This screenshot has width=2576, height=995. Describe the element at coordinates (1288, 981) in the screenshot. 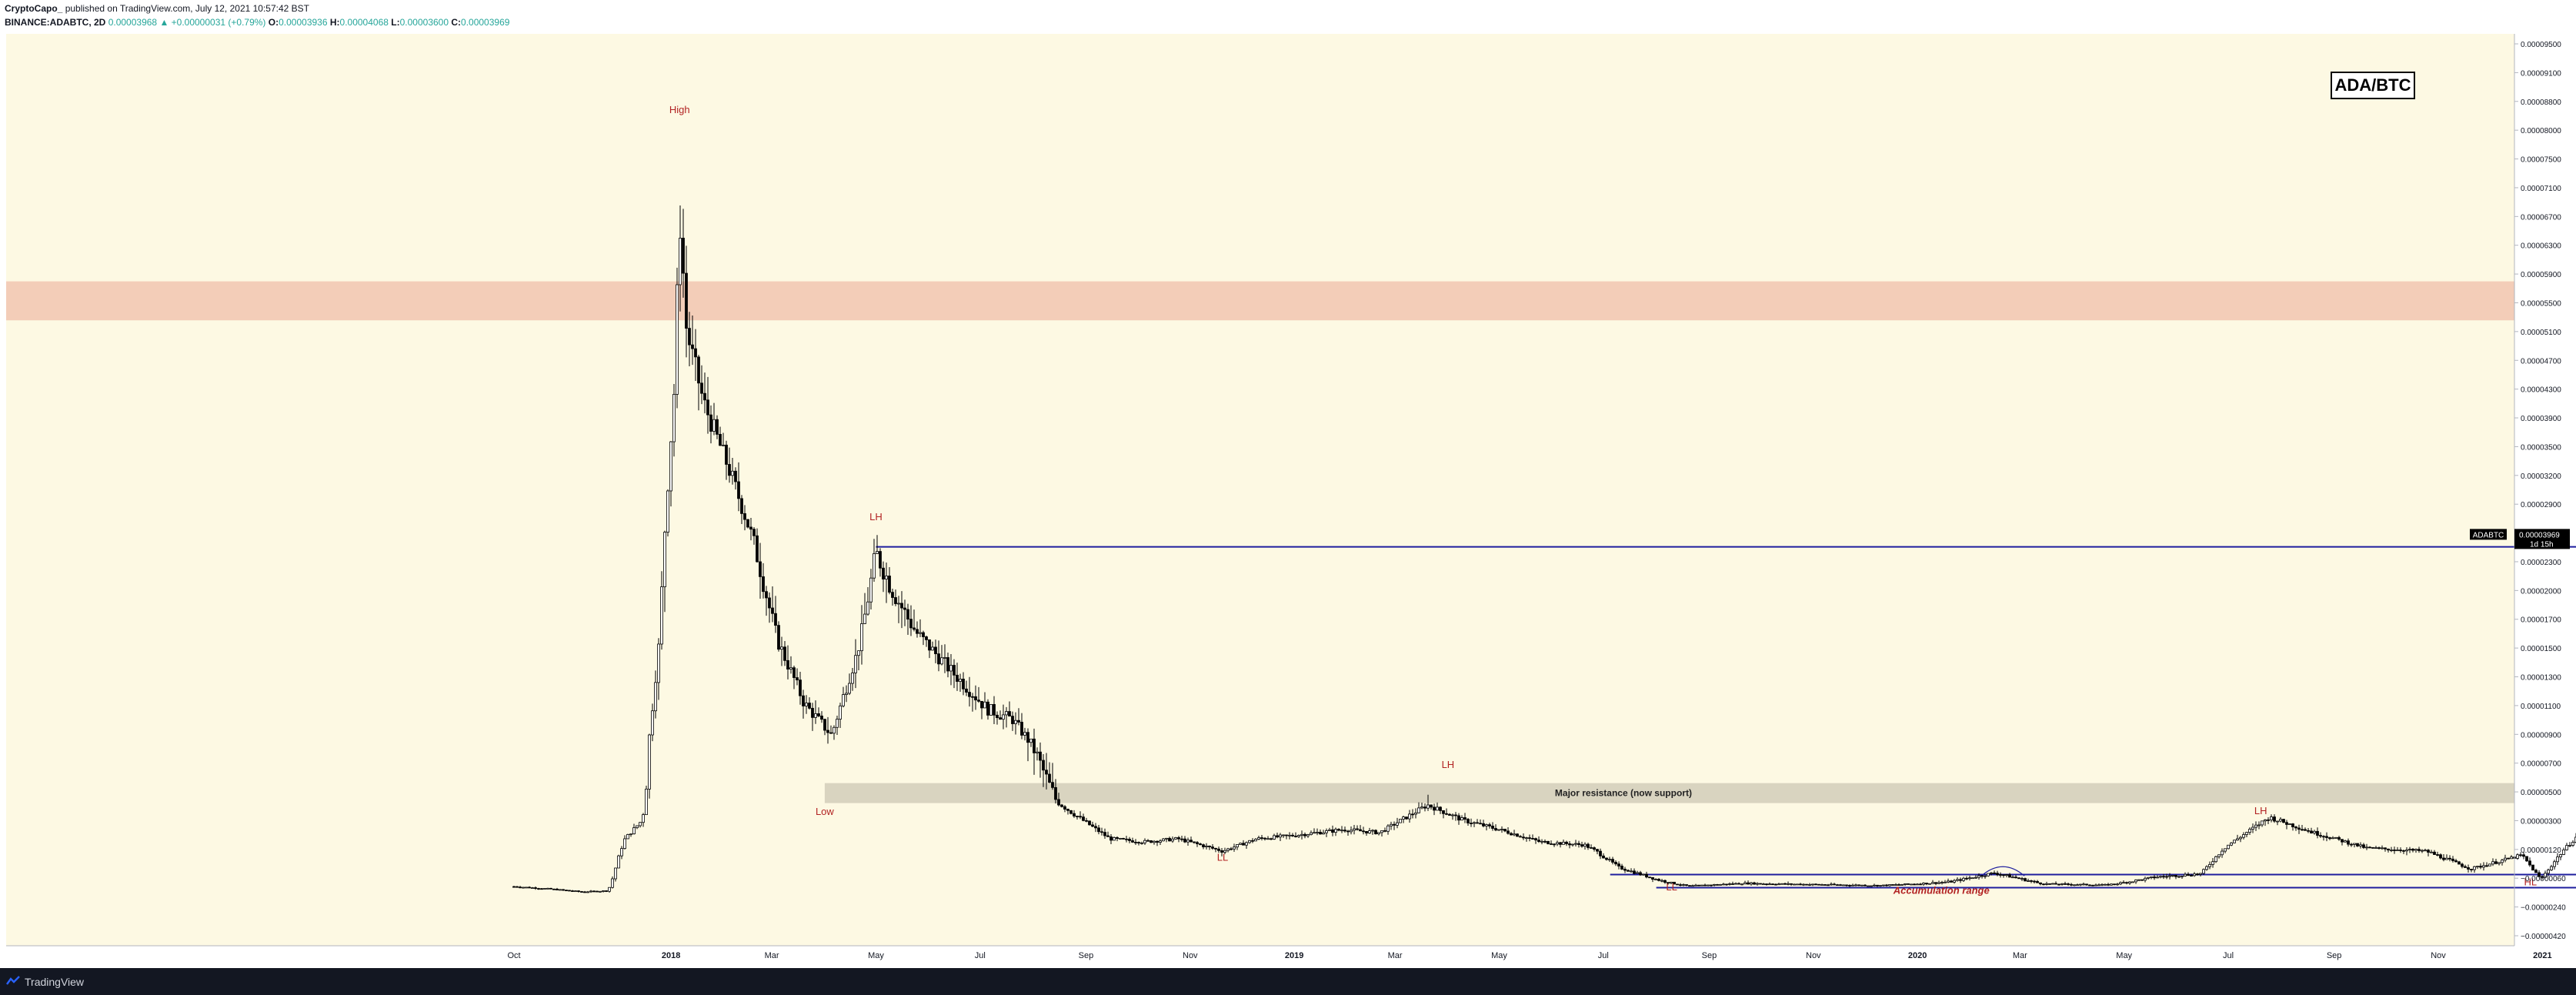

I see `footer-bar: TradingView` at that location.